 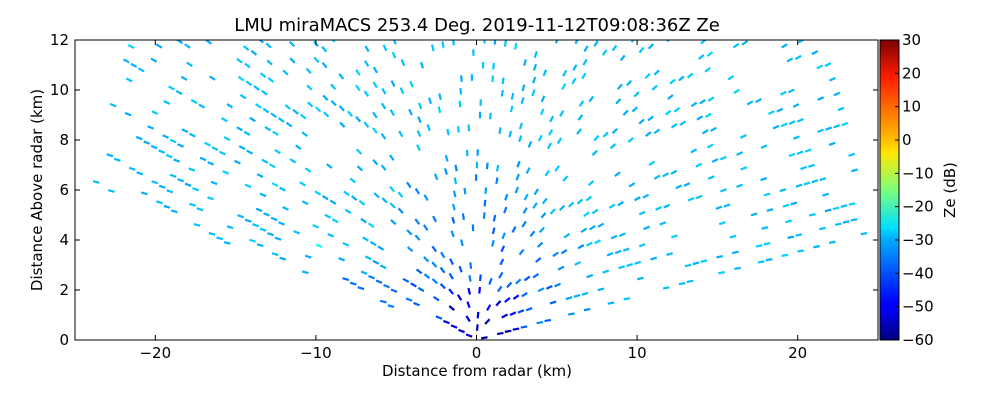 What do you see at coordinates (918, 240) in the screenshot?
I see `colorbar-tick-label: −30` at bounding box center [918, 240].